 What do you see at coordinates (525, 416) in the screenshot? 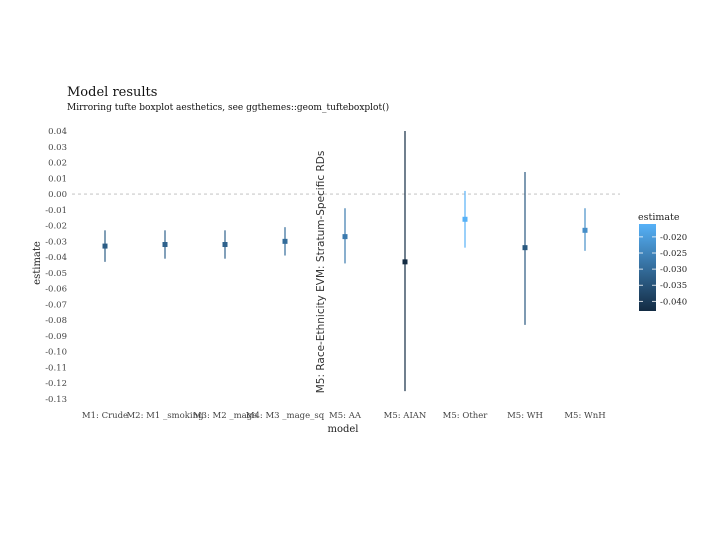
I see `x-tick-label: M5: WH` at bounding box center [525, 416].